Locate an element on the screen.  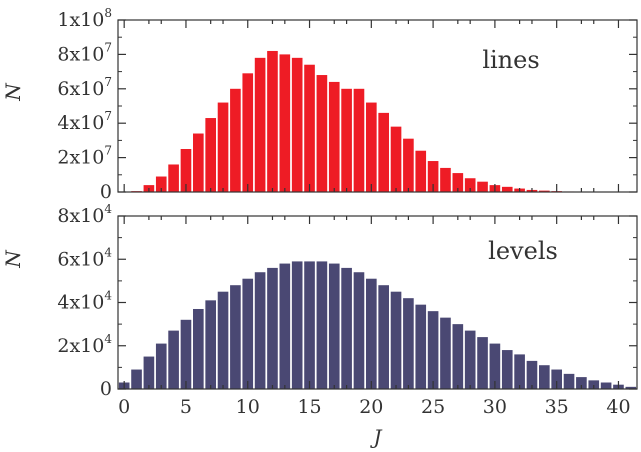
x-tick-label: 0 is located at coordinates (124, 407).